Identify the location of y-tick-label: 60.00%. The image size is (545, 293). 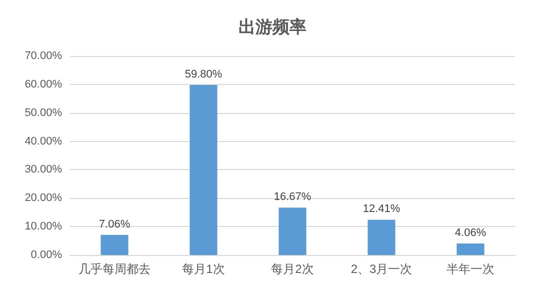
(43, 84).